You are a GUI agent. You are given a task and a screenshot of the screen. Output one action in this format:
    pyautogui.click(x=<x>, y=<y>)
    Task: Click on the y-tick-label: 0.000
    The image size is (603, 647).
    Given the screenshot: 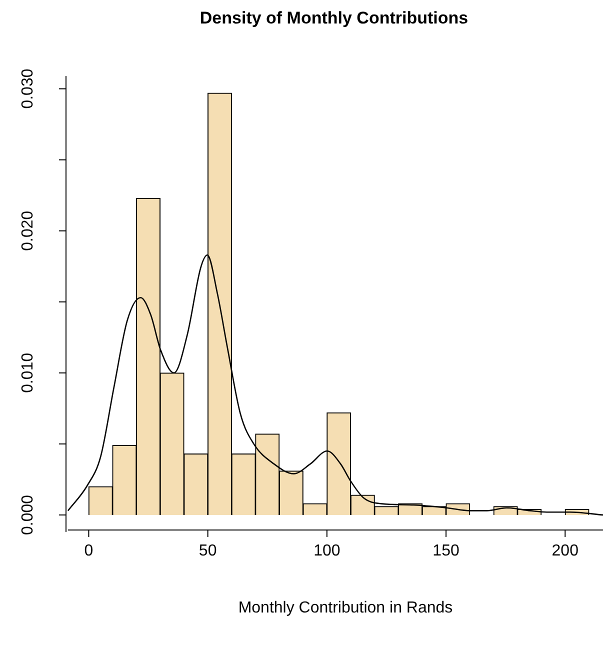 What is the action you would take?
    pyautogui.click(x=27, y=514)
    